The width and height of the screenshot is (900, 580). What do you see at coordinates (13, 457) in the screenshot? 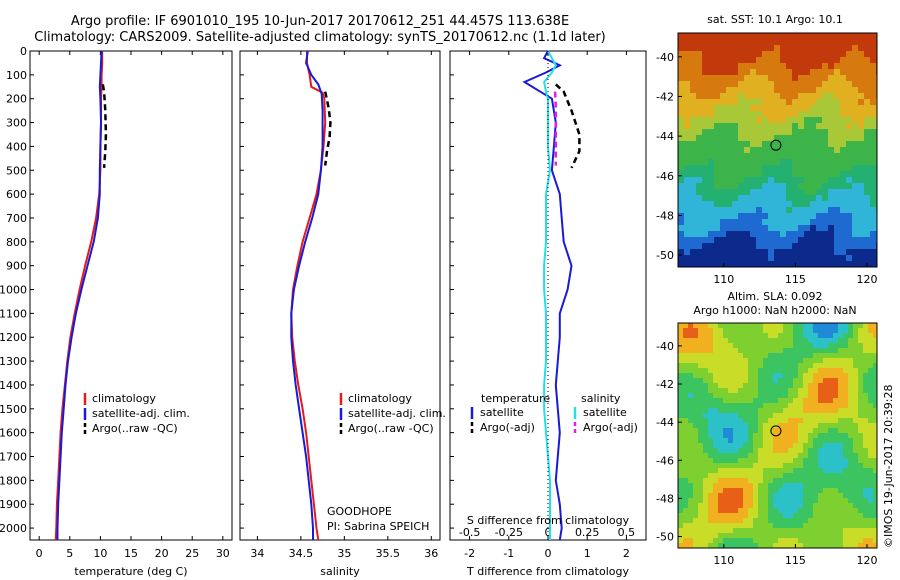
I see `depth-tick-label: 1700` at bounding box center [13, 457].